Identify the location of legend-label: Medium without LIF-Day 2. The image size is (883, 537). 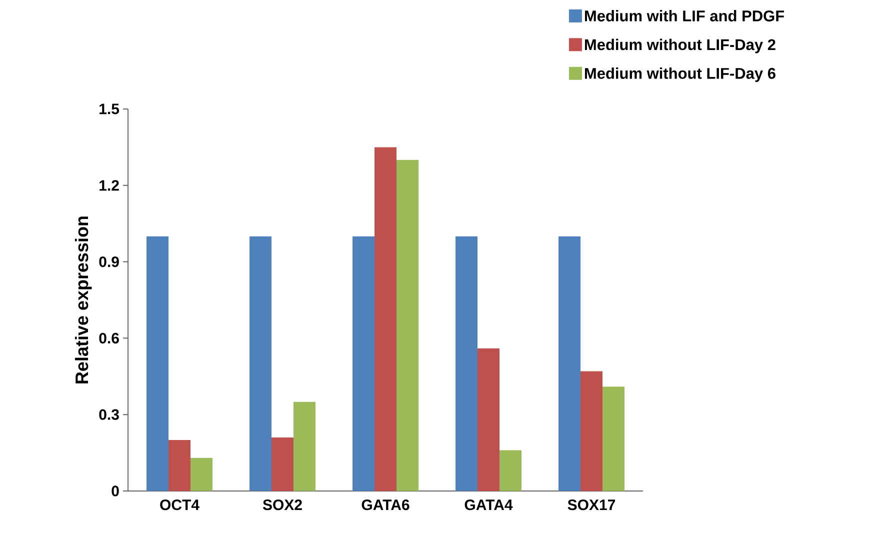
(680, 46).